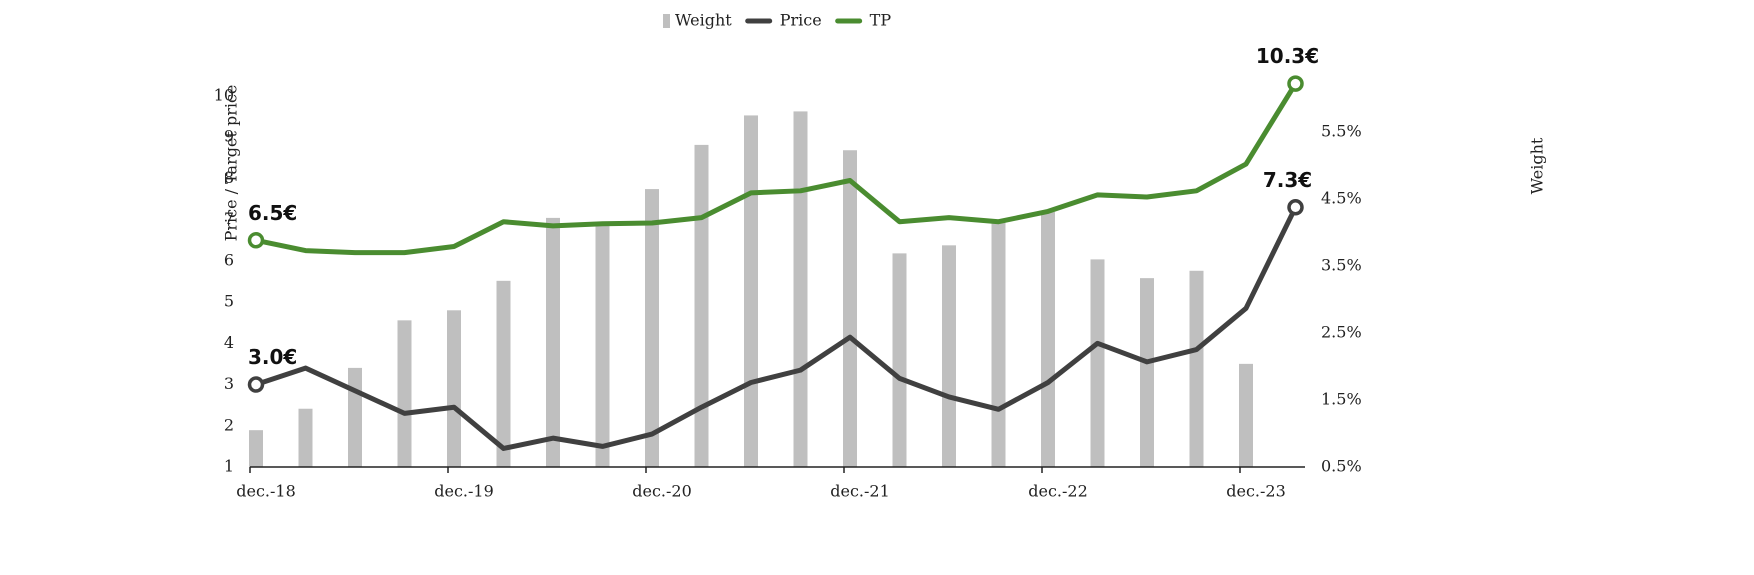  Describe the element at coordinates (1287, 180) in the screenshot. I see `data-label: 7.3€` at that location.